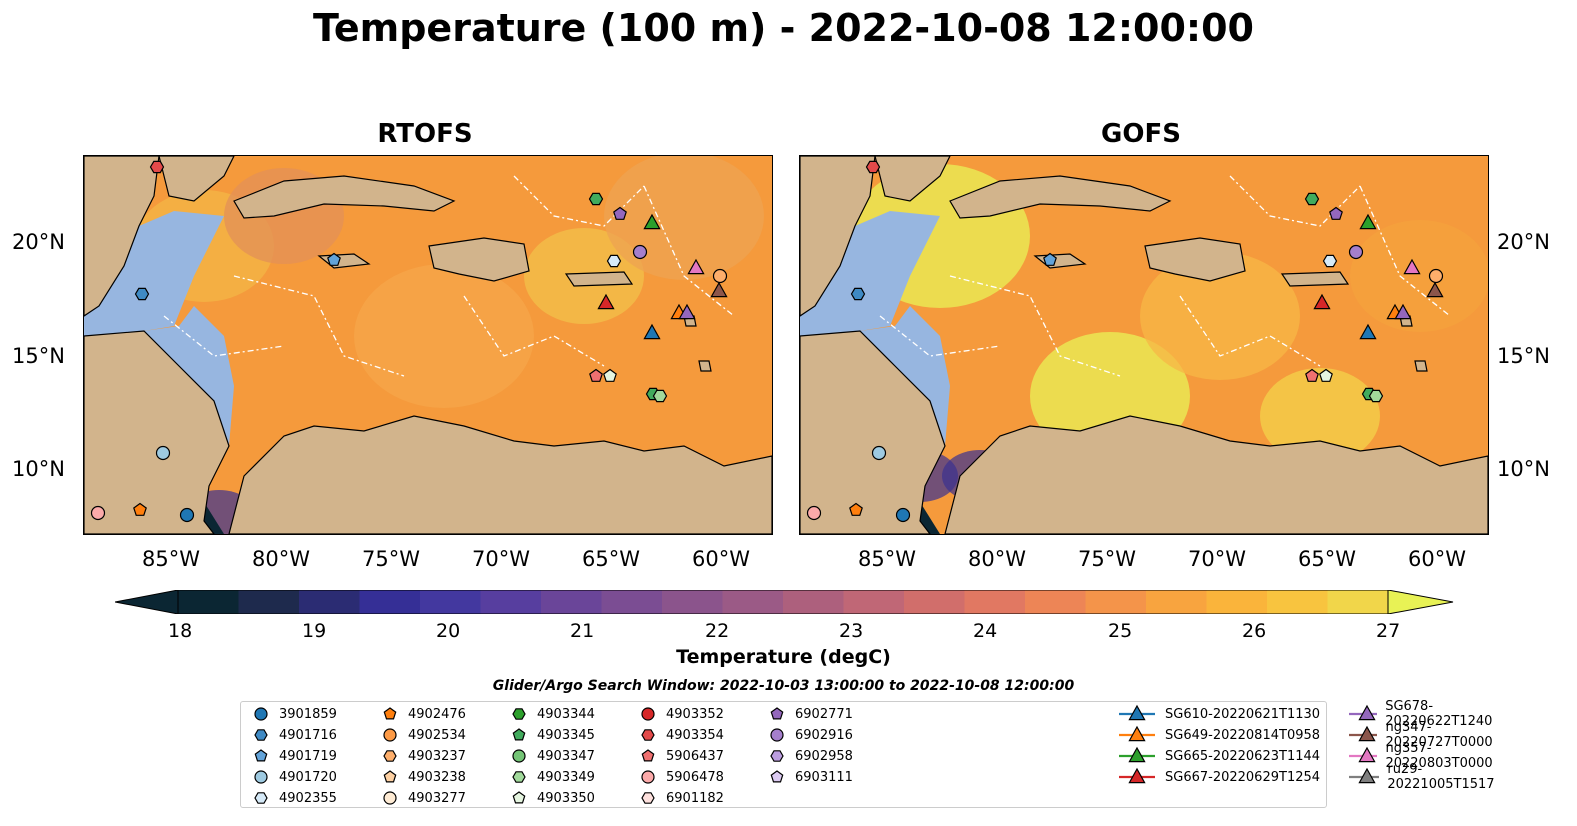  What do you see at coordinates (1141, 134) in the screenshot?
I see `gofs-panel-title: GOFS` at bounding box center [1141, 134].